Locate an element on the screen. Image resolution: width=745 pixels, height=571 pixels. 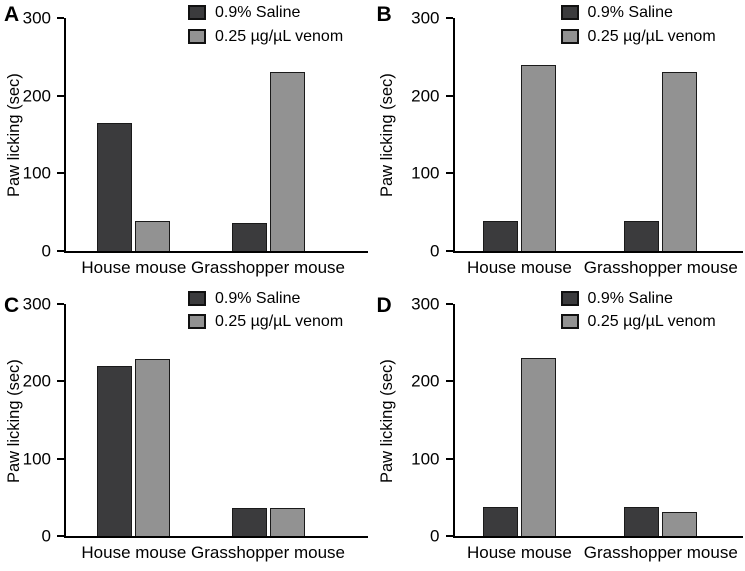
panel-letter-a: A is located at coordinates (12, 14).